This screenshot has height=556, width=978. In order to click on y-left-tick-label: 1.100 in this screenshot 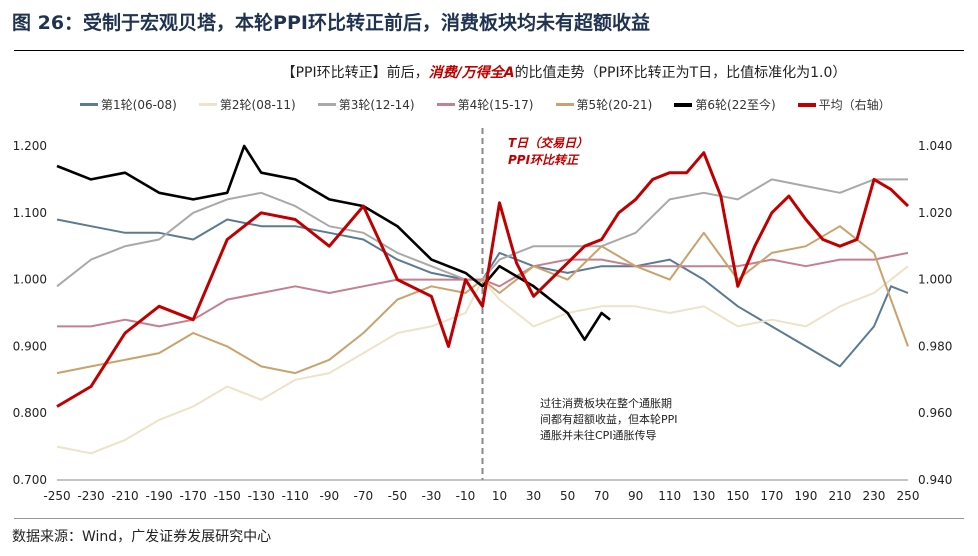, I will do `click(30, 213)`.